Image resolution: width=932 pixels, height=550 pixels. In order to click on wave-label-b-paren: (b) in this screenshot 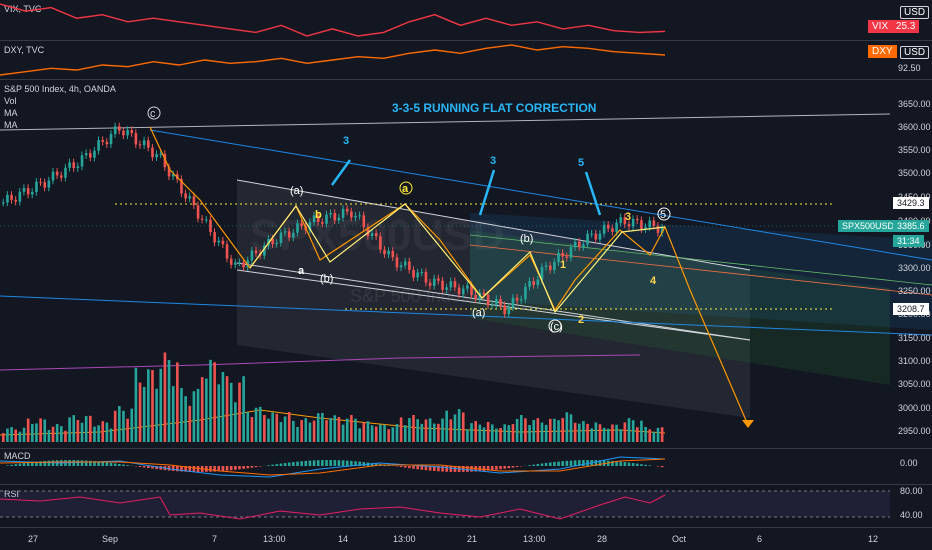, I will do `click(526, 239)`.